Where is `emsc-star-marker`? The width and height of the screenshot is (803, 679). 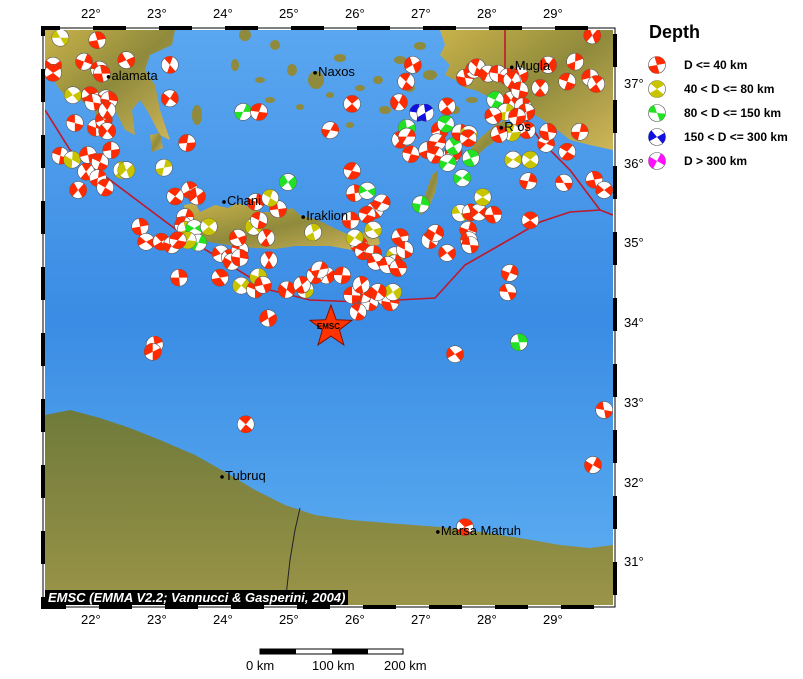 emsc-star-marker is located at coordinates (331, 325).